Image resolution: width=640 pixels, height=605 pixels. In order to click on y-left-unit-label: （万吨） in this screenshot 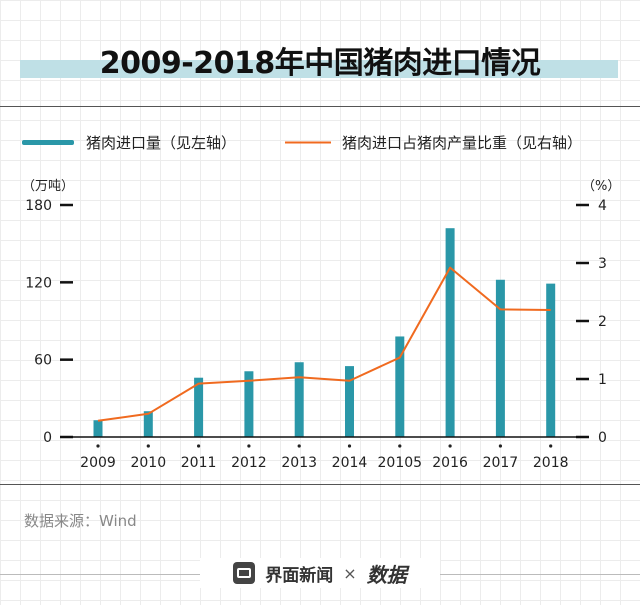, I will do `click(48, 186)`.